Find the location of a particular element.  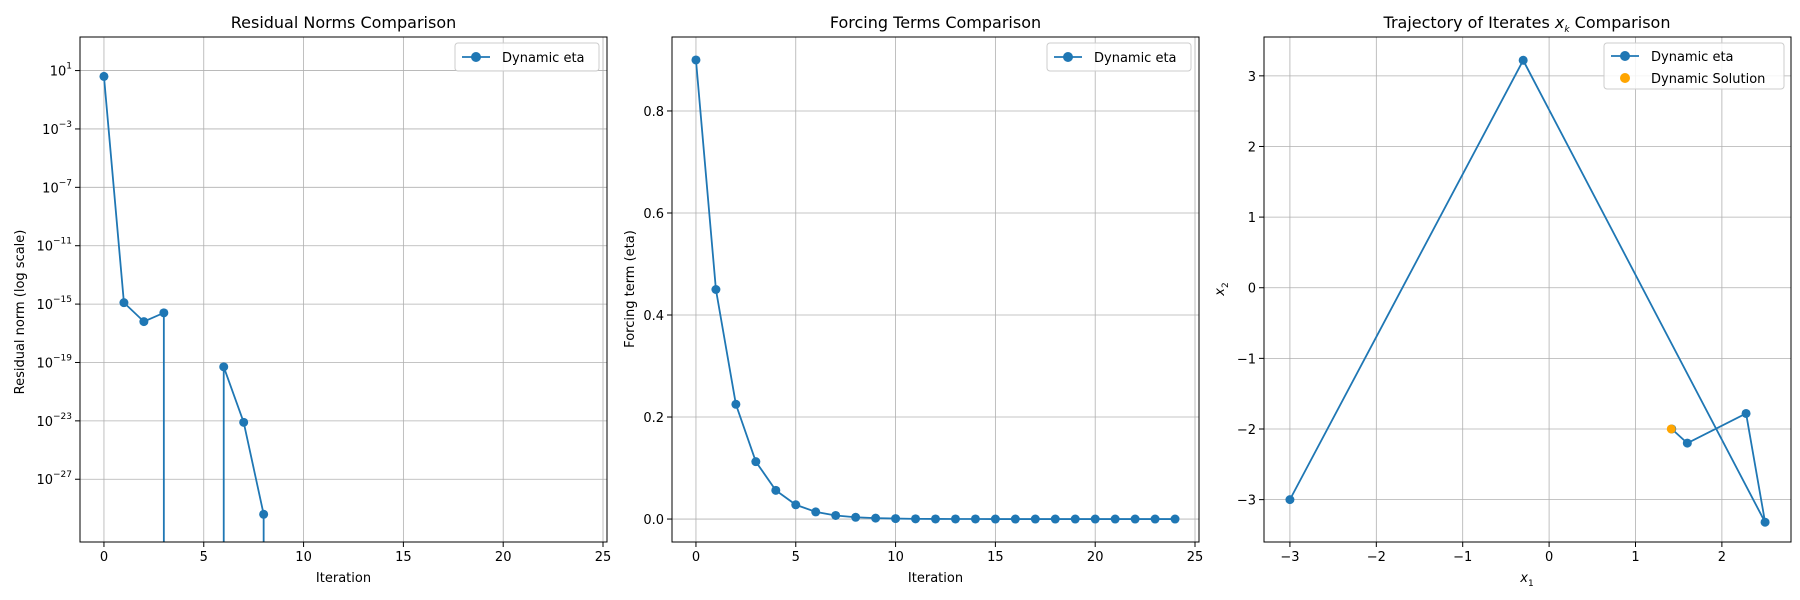

chart3-title-suffix: Comparison is located at coordinates (1623, 22).